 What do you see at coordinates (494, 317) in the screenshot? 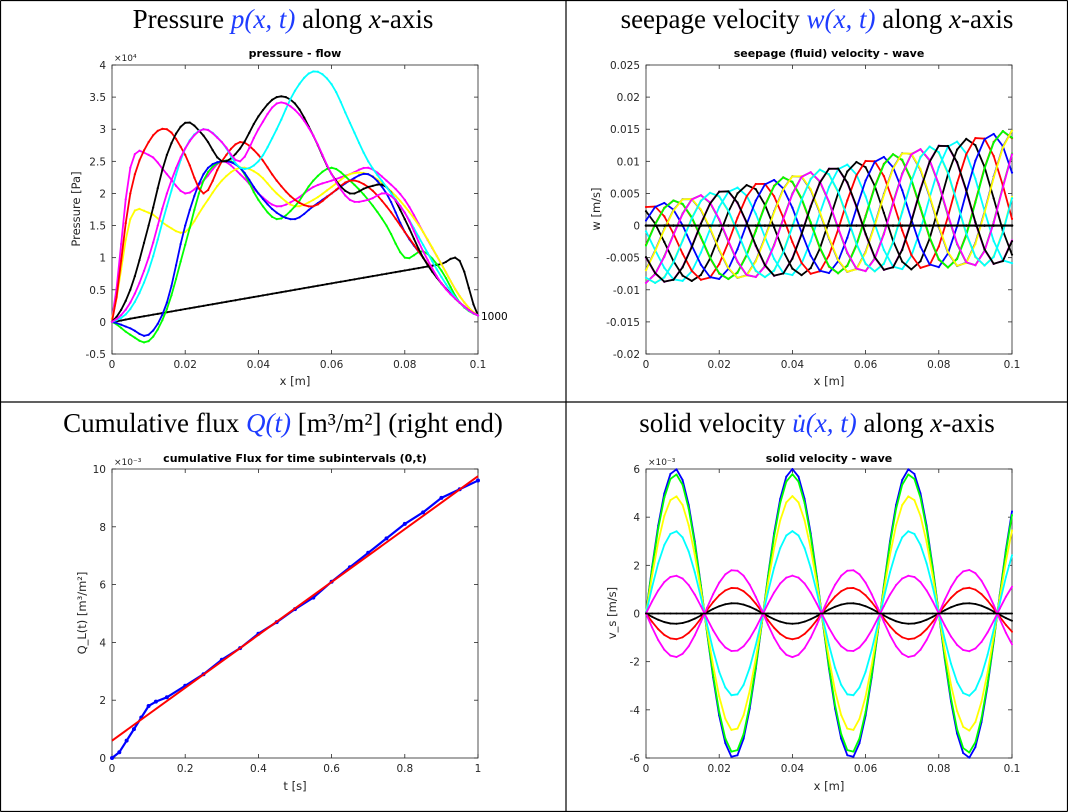
I see `line-annotation: 1000` at bounding box center [494, 317].